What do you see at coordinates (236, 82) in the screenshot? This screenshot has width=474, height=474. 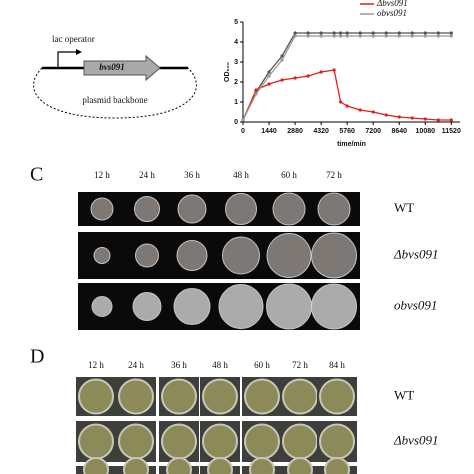 I see `y-tick-label: 2` at bounding box center [236, 82].